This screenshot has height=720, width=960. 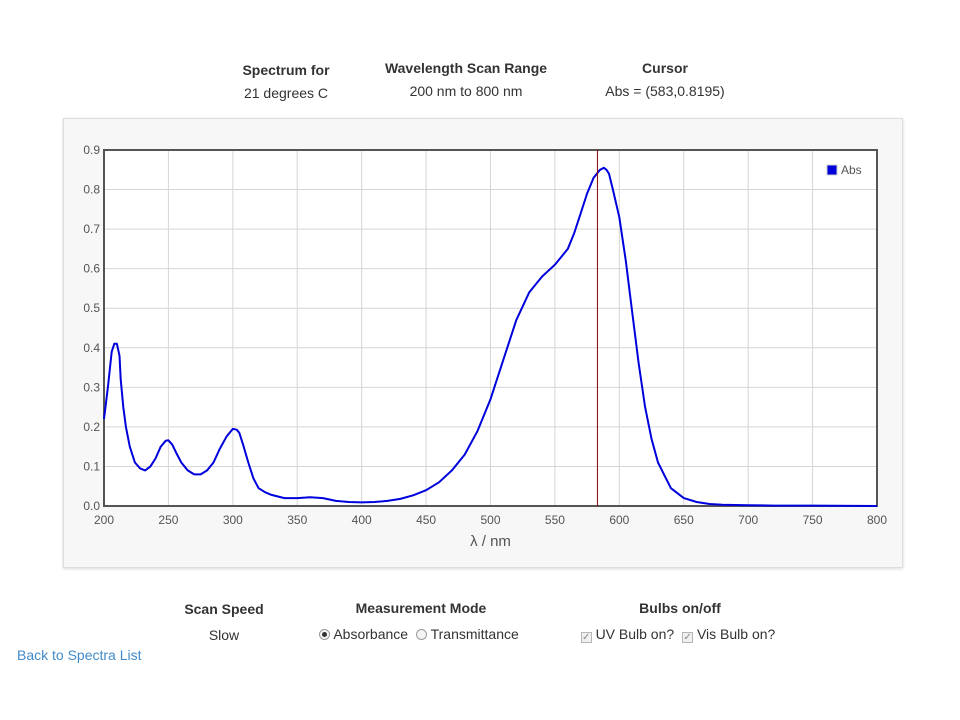 What do you see at coordinates (286, 81) in the screenshot?
I see `spectrum-info: Spectrum for 21 degrees C` at bounding box center [286, 81].